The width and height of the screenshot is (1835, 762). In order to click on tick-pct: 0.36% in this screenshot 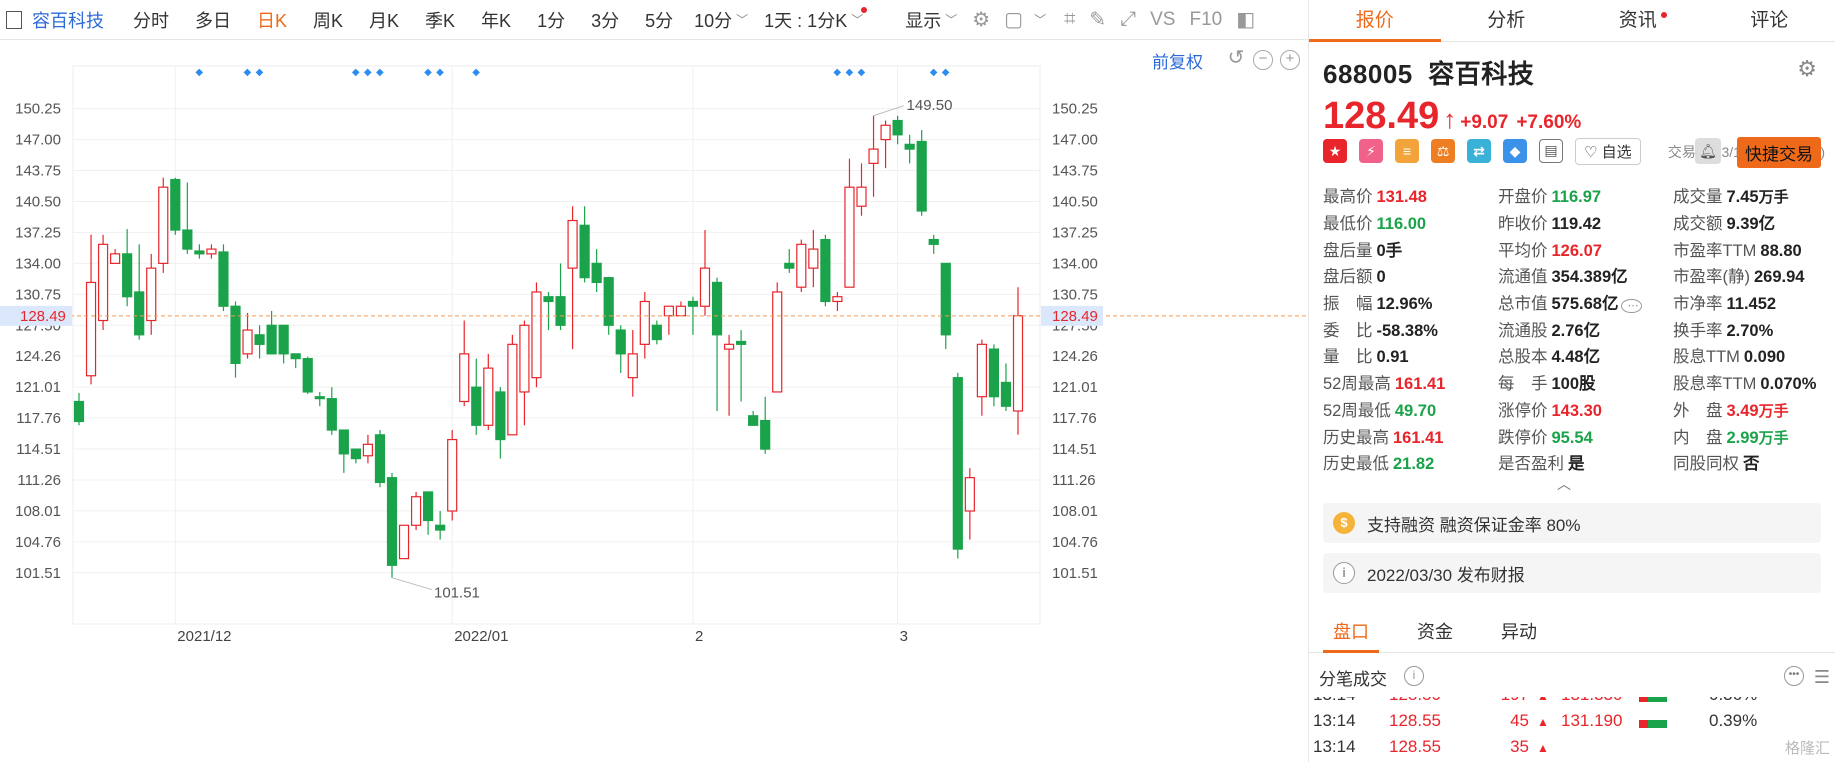, I will do `click(1733, 701)`.